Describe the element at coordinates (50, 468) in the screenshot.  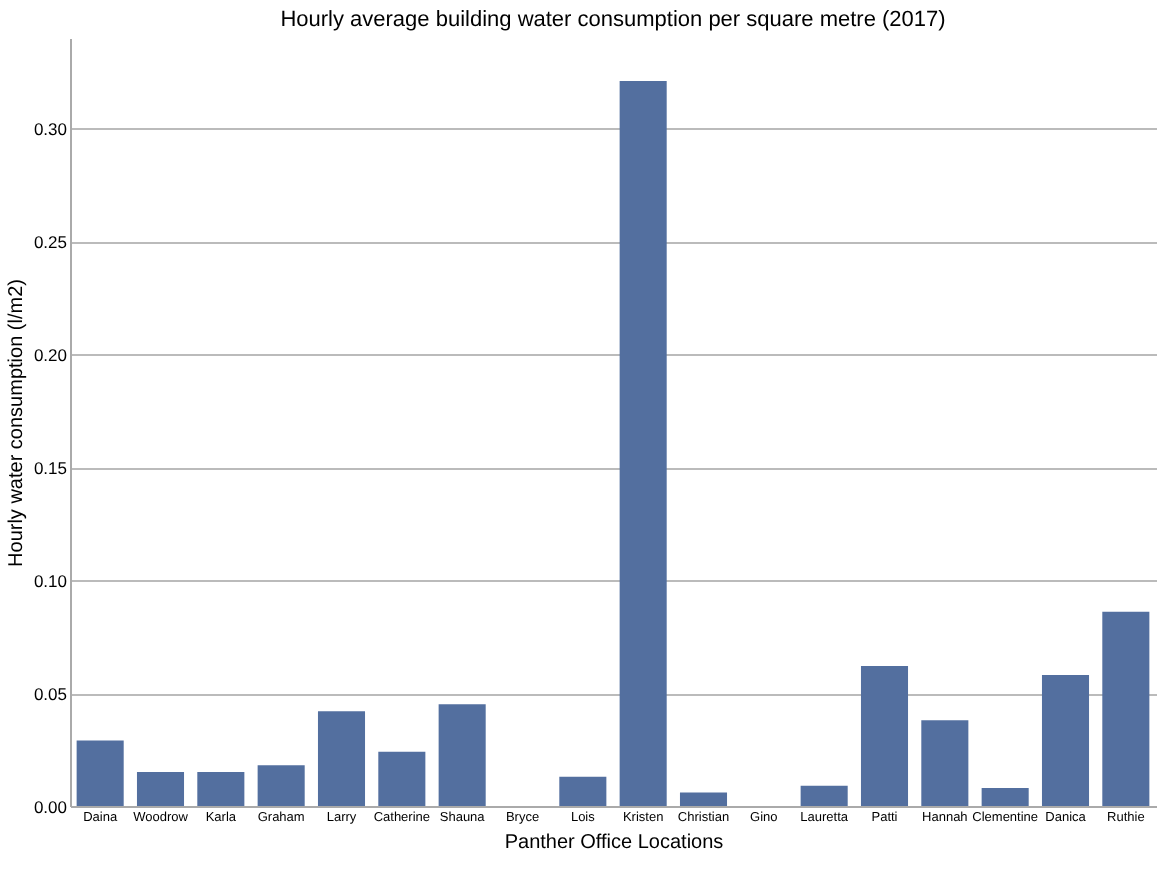
I see `y-tick-label: 0.15` at that location.